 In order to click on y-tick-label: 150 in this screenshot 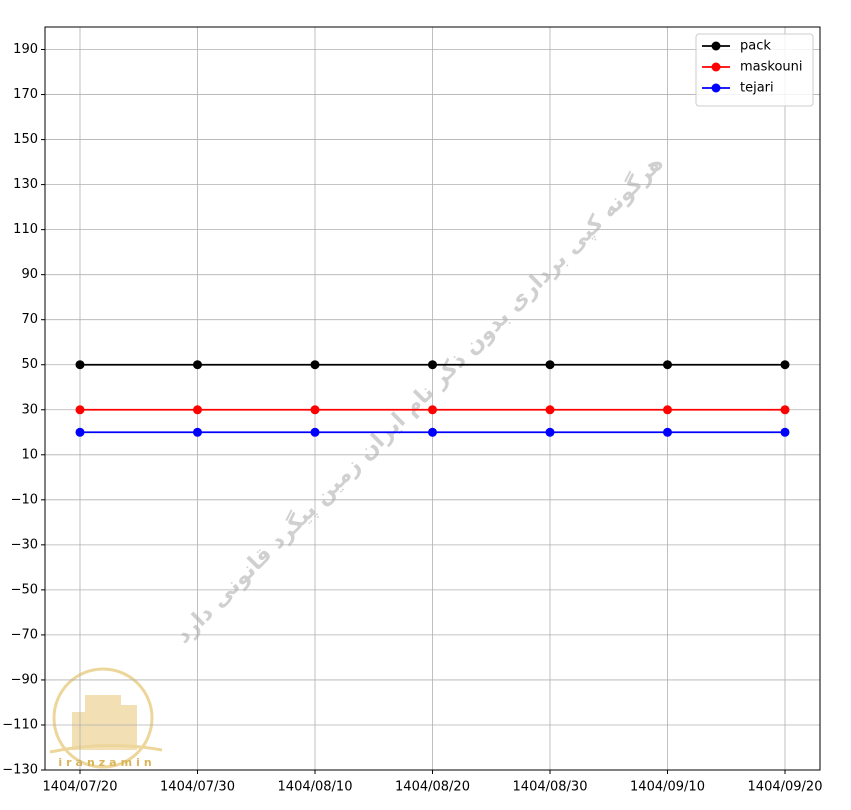, I will do `click(25, 139)`.